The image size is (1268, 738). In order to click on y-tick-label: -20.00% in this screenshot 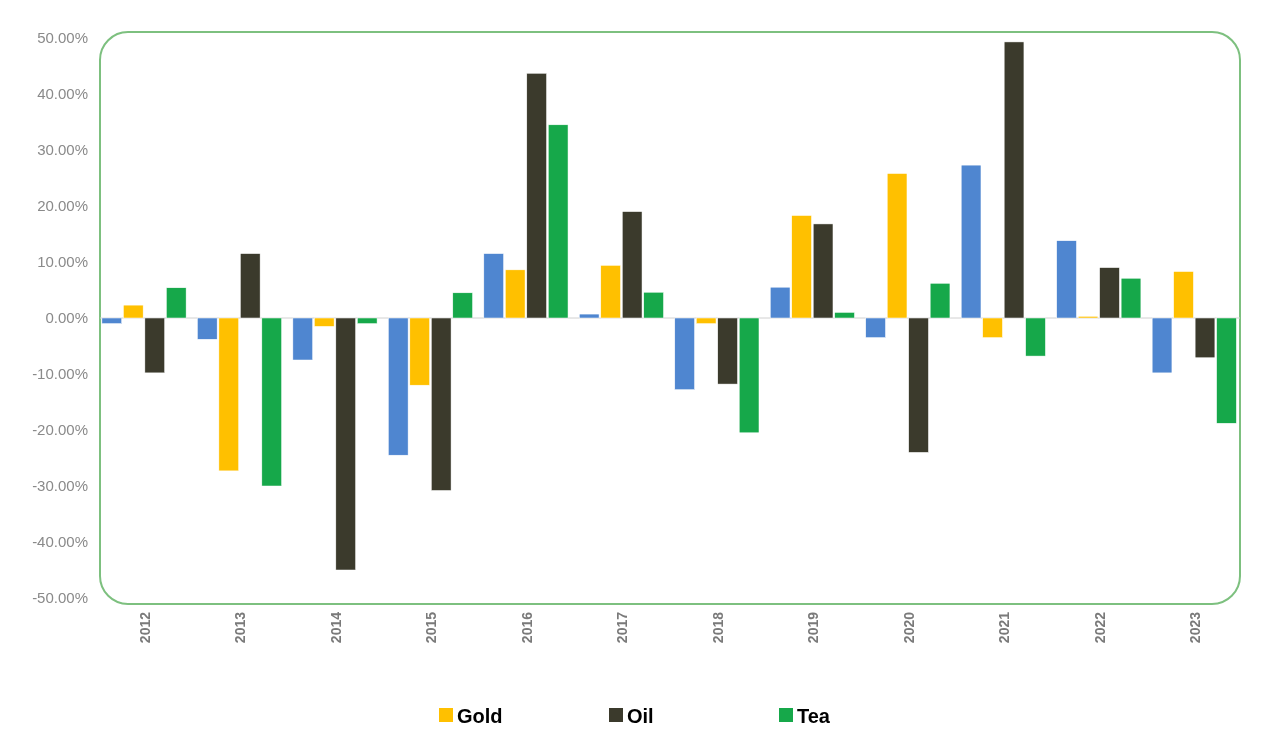, I will do `click(60, 430)`.